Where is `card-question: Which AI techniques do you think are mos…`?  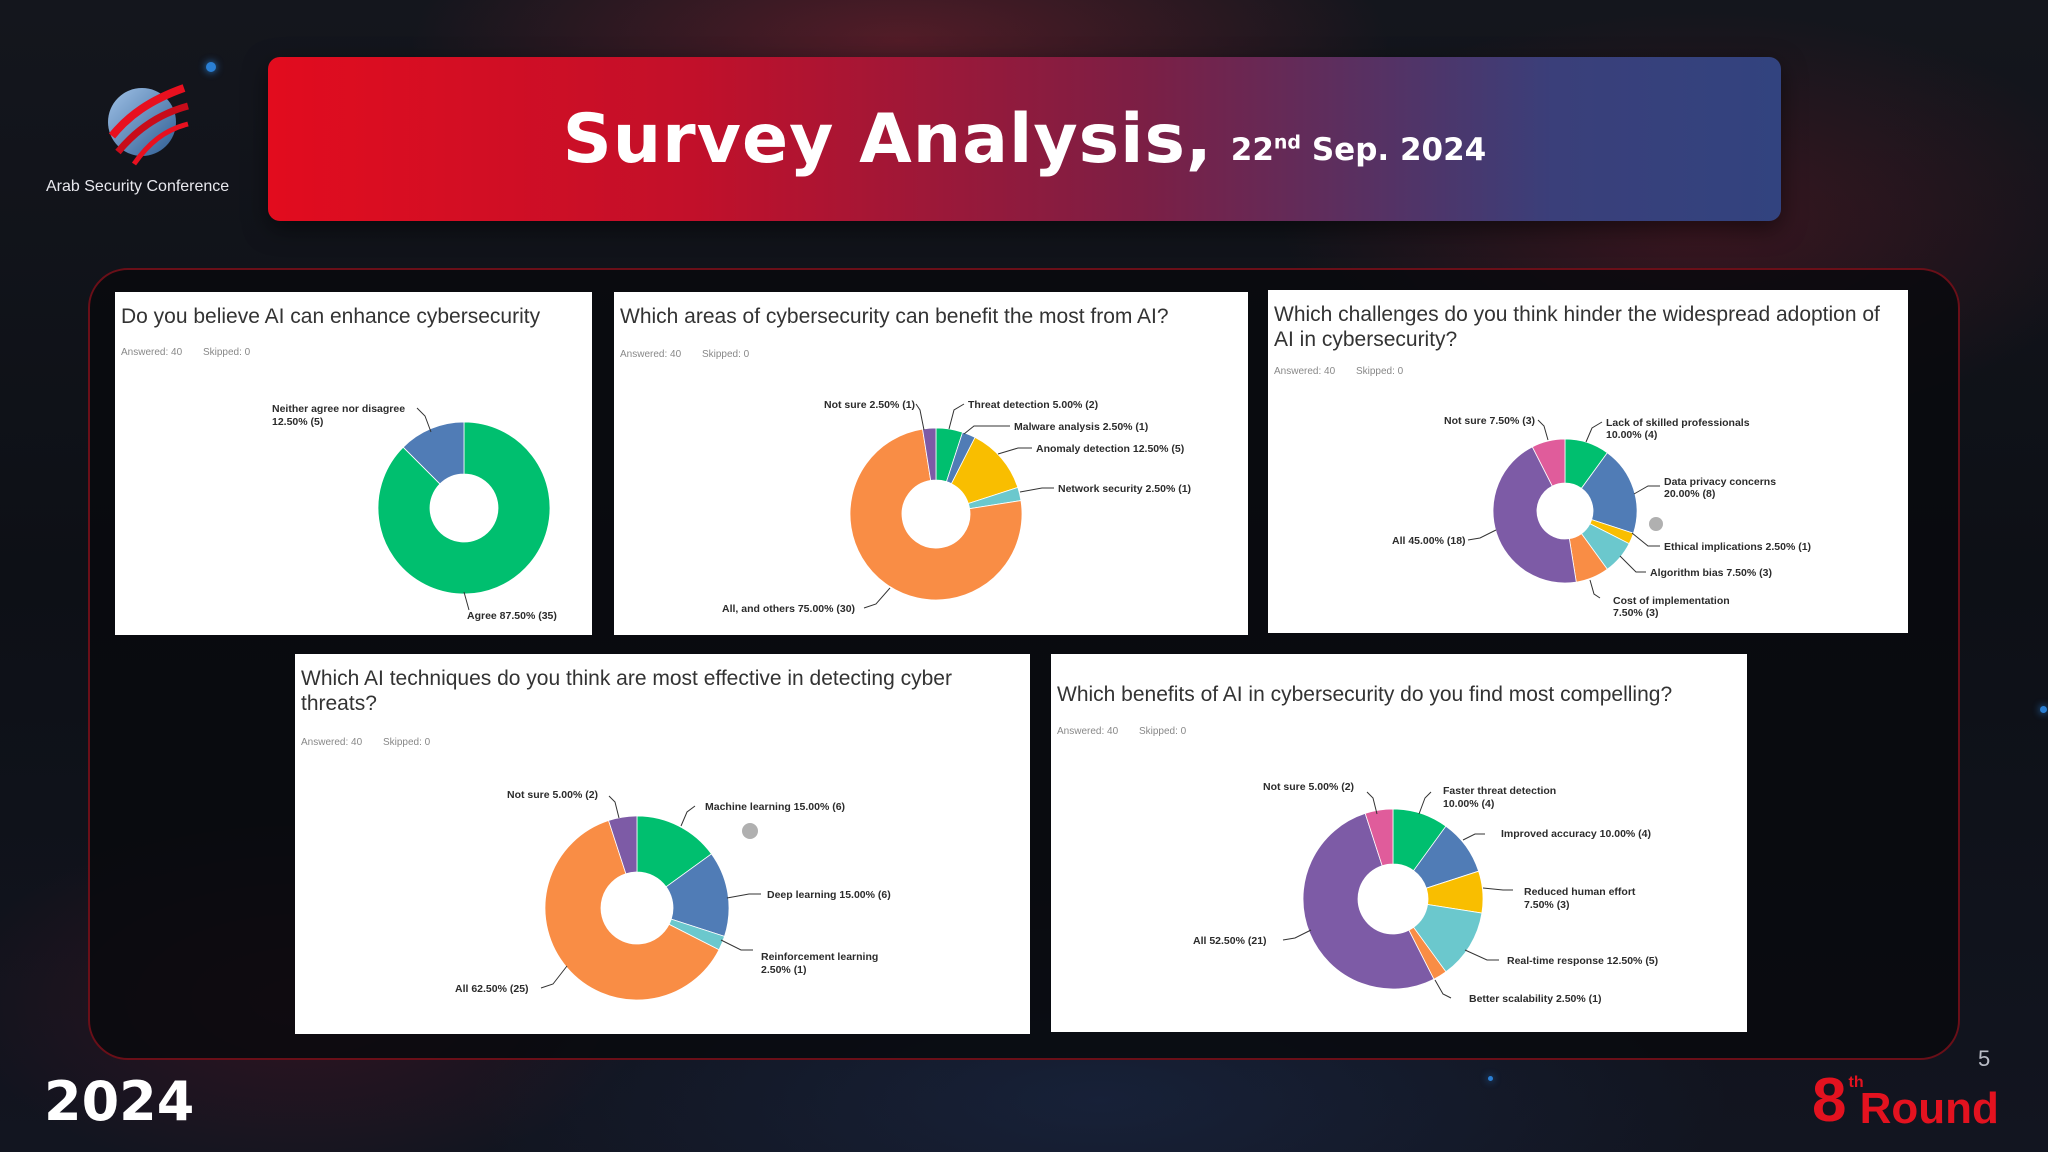
card-question: Which AI techniques do you think are mos… is located at coordinates (626, 691).